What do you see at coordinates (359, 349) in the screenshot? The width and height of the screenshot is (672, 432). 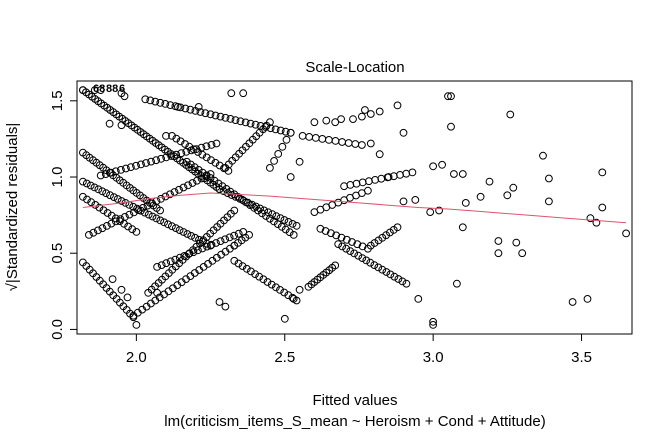 I see `x-axis: 2.0 2.5 3.0 3.5` at bounding box center [359, 349].